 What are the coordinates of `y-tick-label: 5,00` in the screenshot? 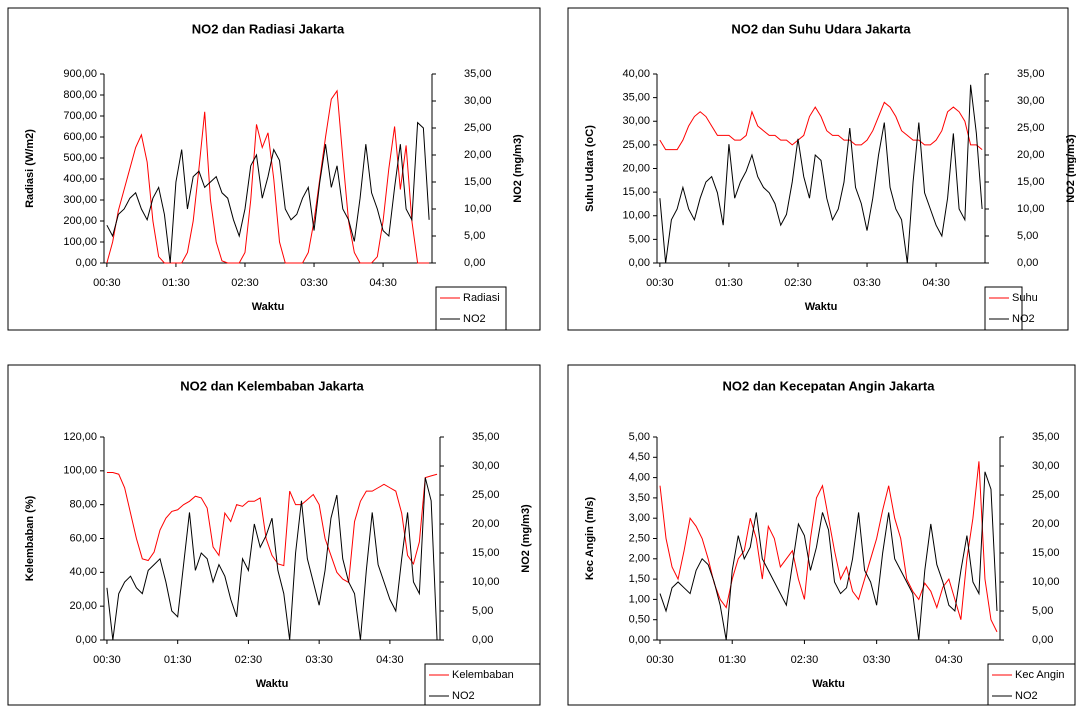 It's located at (639, 437).